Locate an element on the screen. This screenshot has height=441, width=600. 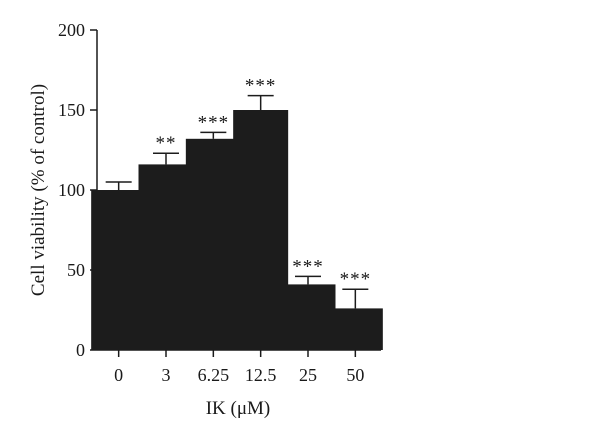
y-tick-label: 0 is located at coordinates (80, 350).